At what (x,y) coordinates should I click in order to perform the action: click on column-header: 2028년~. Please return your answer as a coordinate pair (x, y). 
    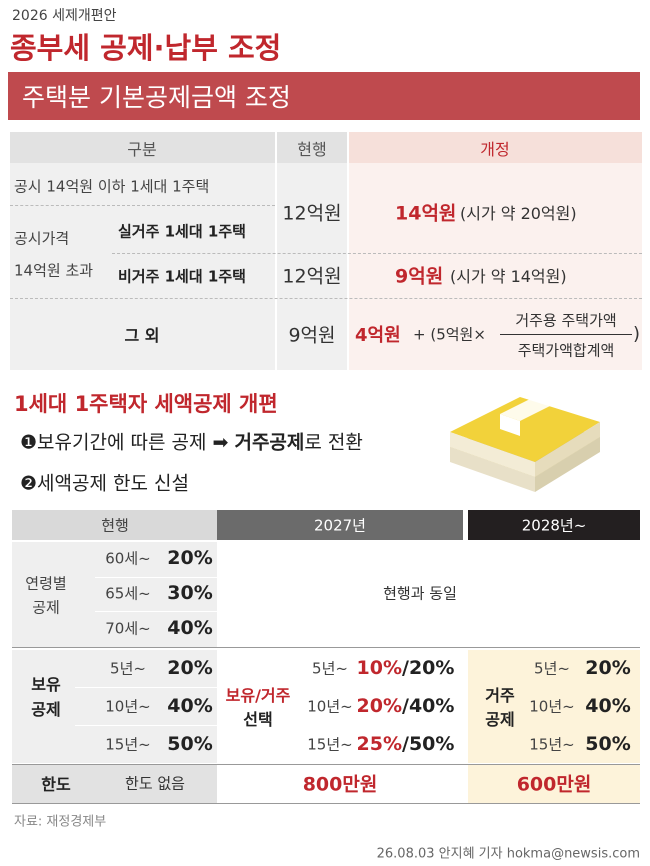
    Looking at the image, I should click on (554, 525).